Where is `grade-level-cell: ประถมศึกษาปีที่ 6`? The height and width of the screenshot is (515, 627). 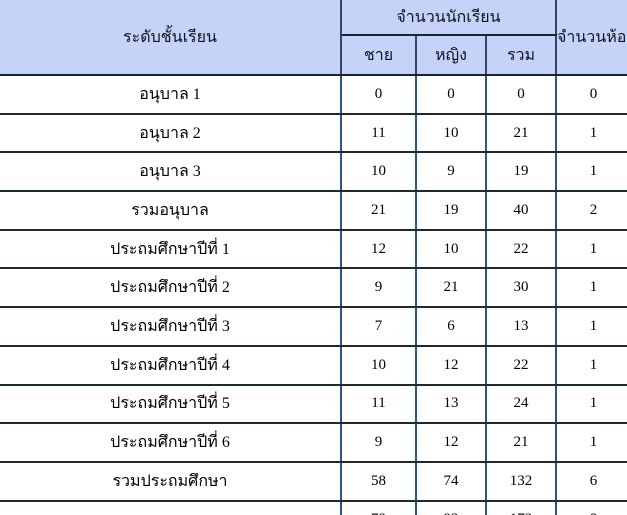
grade-level-cell: ประถมศึกษาปีที่ 6 is located at coordinates (171, 443).